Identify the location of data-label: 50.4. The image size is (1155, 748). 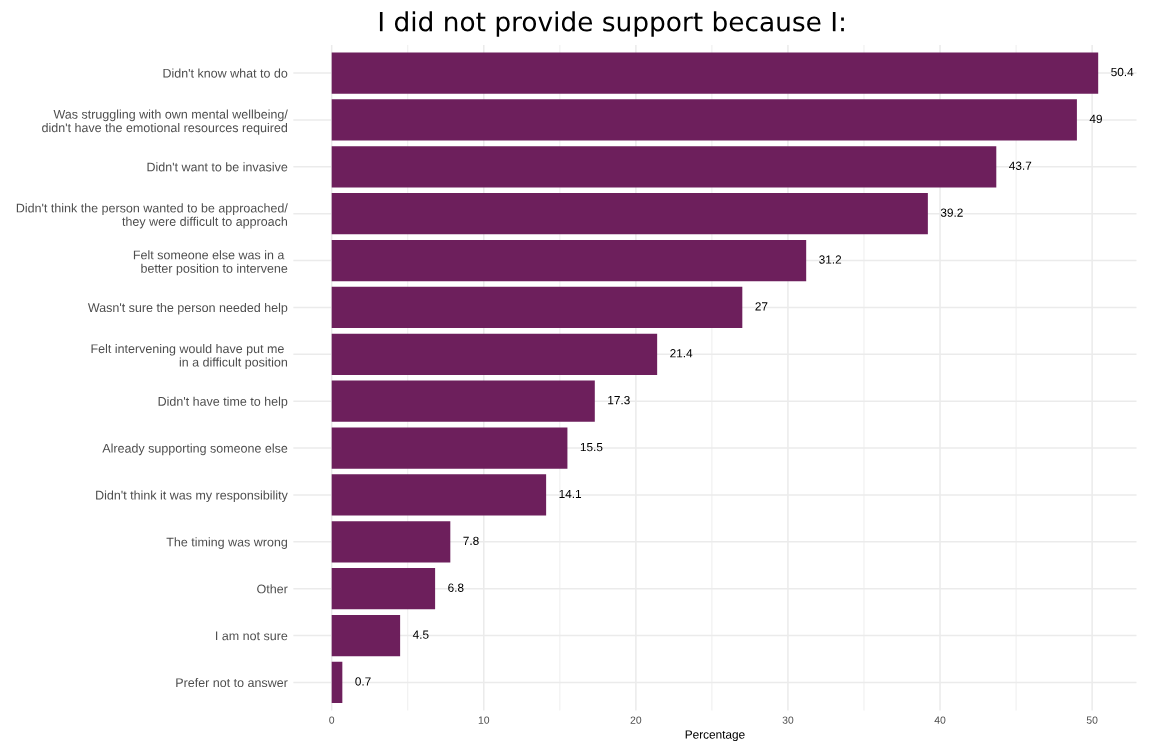
(1122, 72).